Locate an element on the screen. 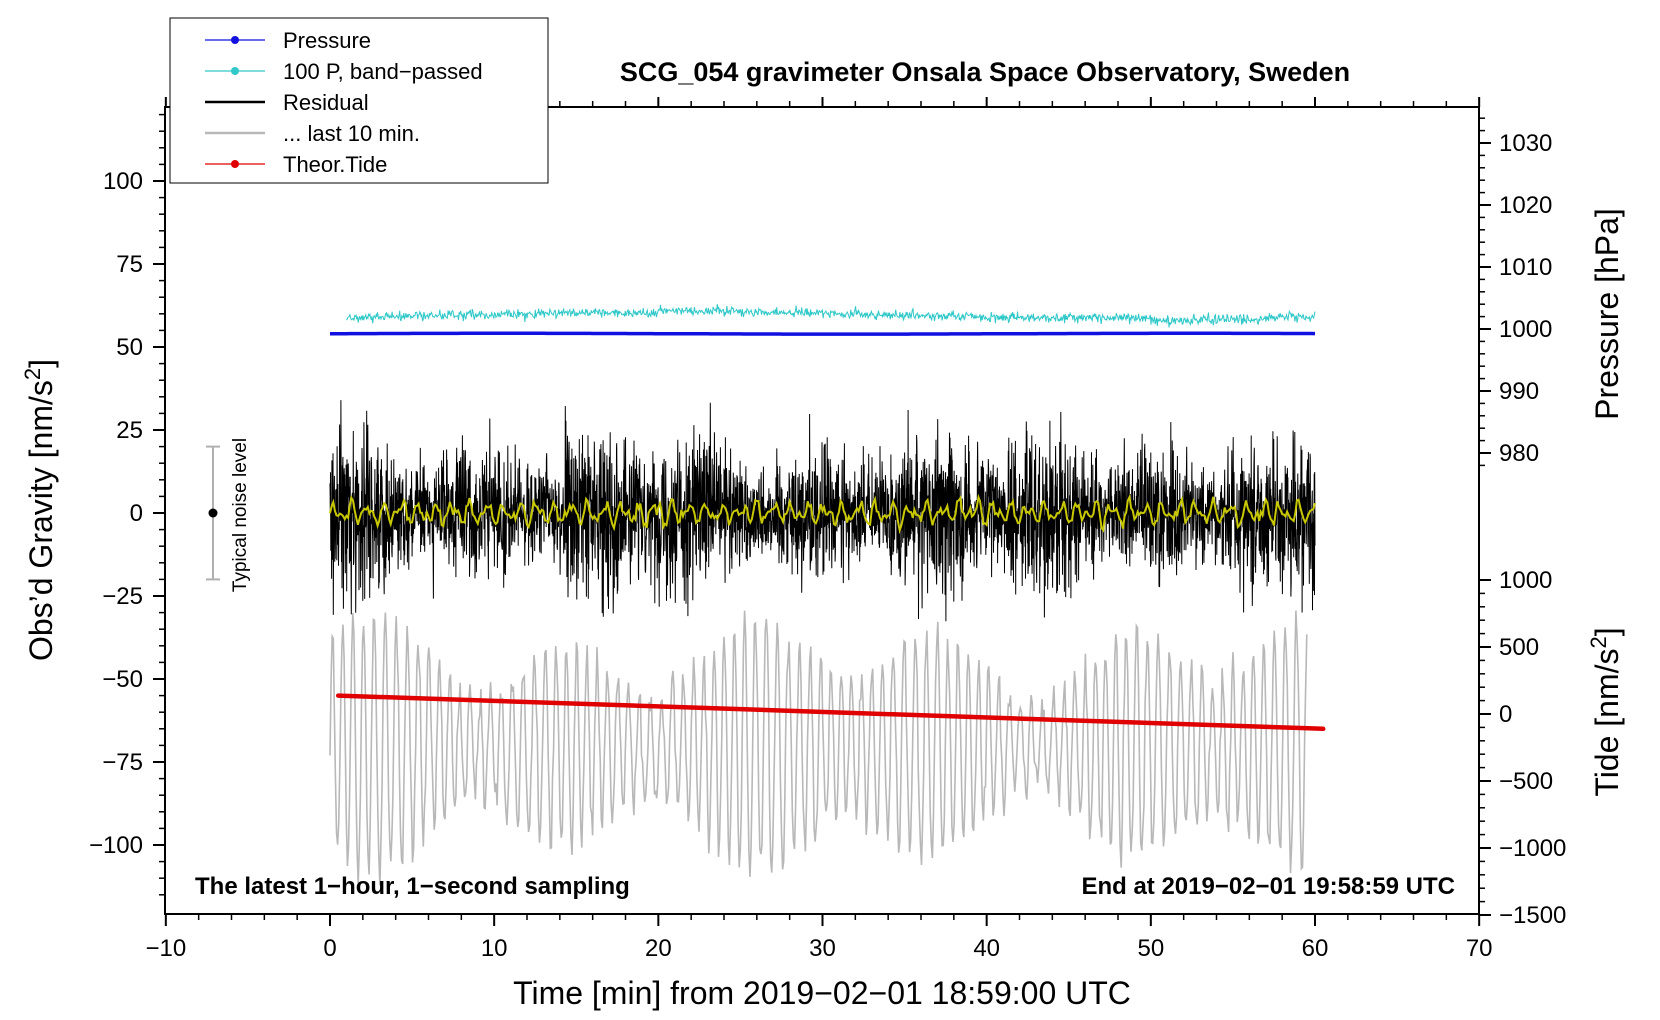 This screenshot has height=1020, width=1660. tide-tick-label: 1000 is located at coordinates (1525, 580).